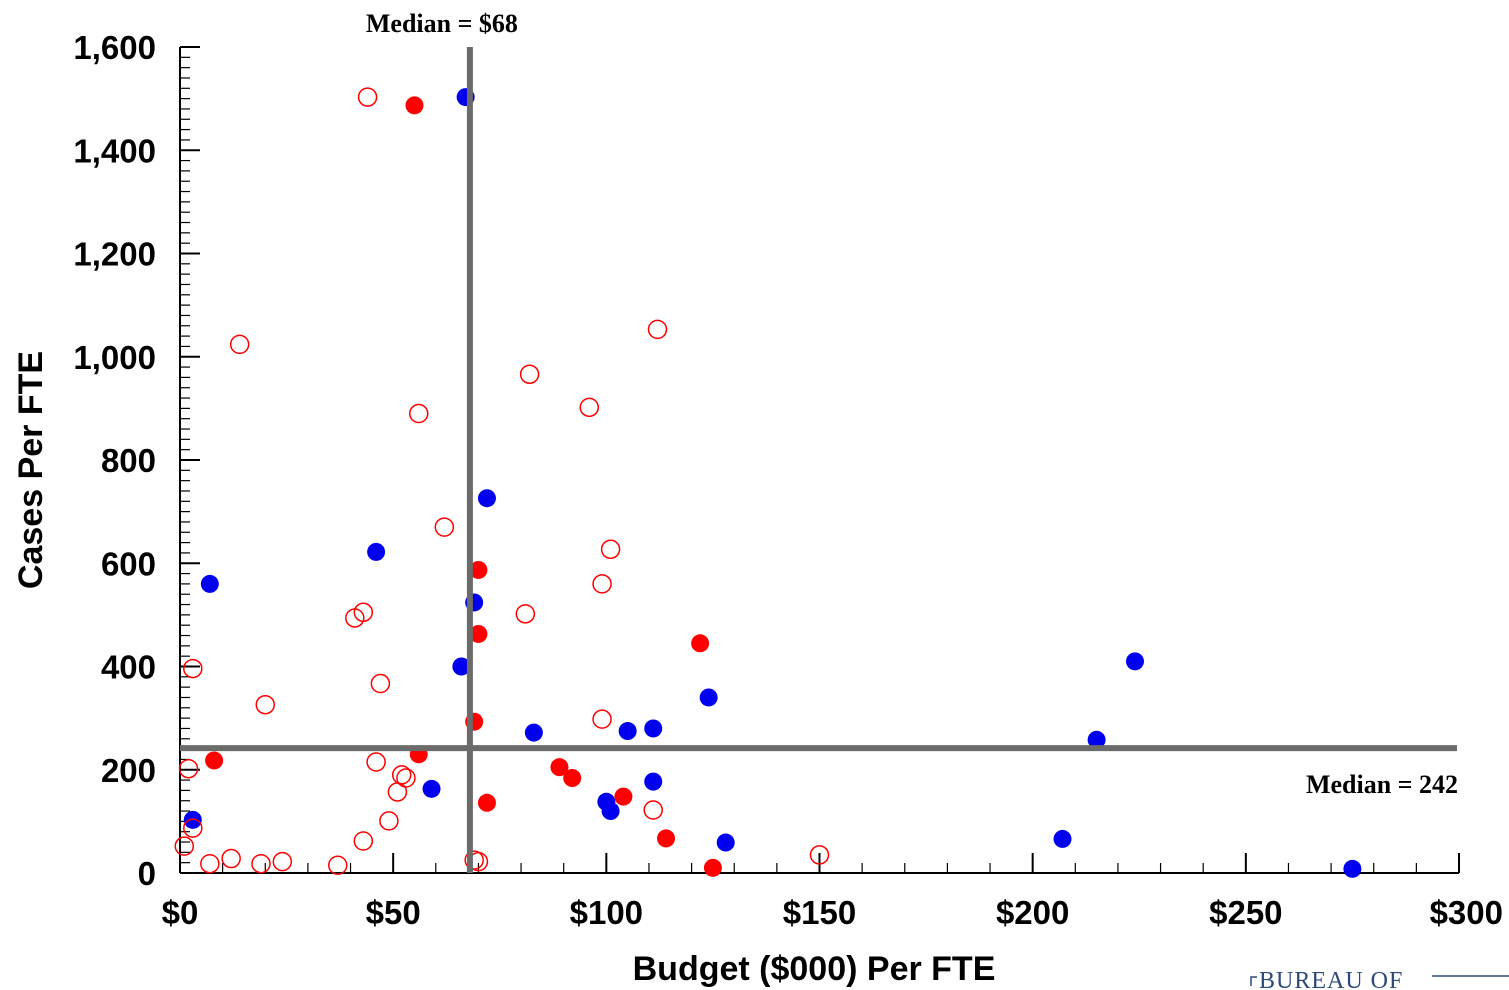  Describe the element at coordinates (128, 563) in the screenshot. I see `y-tick-label: 600` at that location.